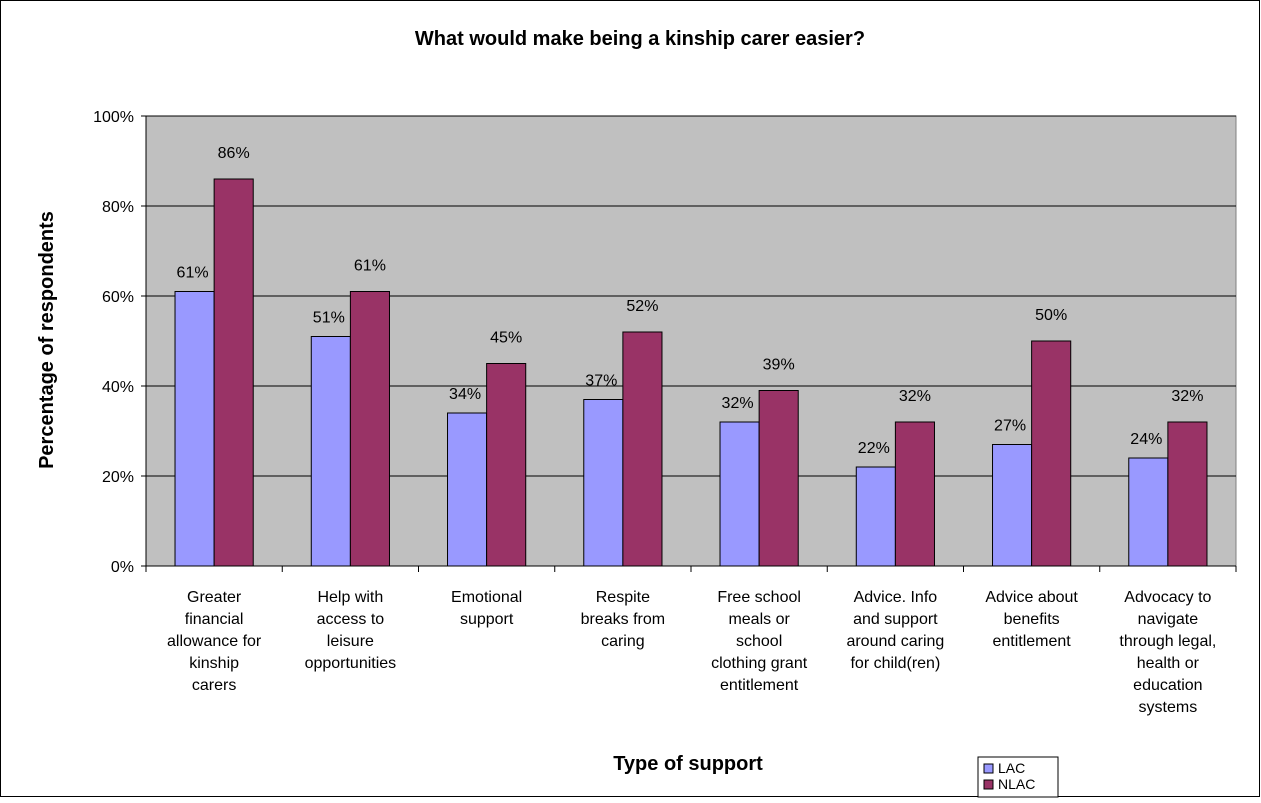  Describe the element at coordinates (1011, 768) in the screenshot. I see `legend-label-lac: LAC` at that location.